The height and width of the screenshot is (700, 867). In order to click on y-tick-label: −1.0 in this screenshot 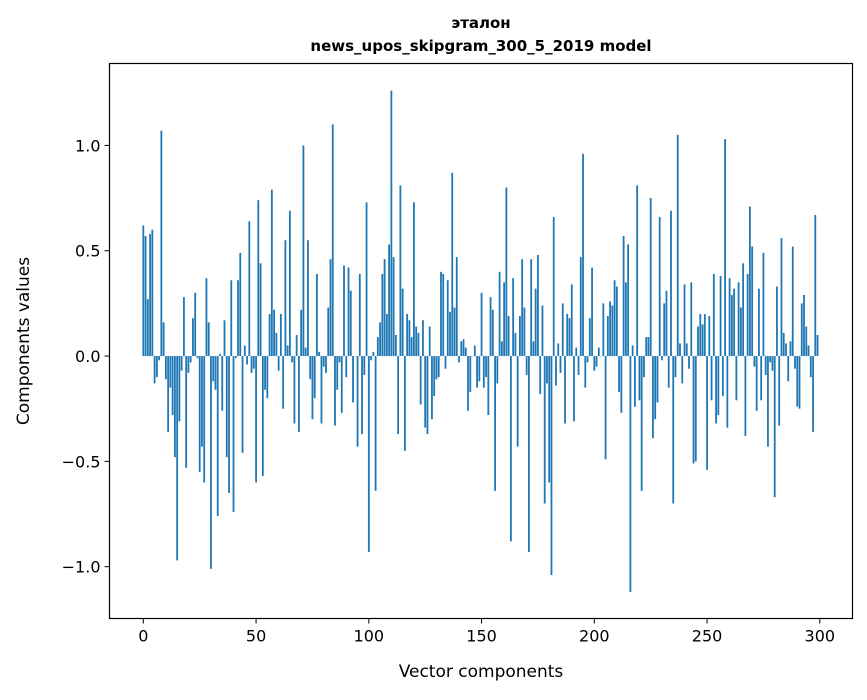, I will do `click(81, 567)`.